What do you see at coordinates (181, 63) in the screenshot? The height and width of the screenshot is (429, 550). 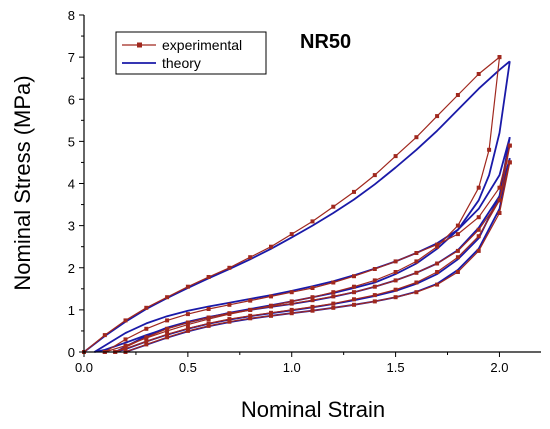 I see `legend-label: theory` at bounding box center [181, 63].